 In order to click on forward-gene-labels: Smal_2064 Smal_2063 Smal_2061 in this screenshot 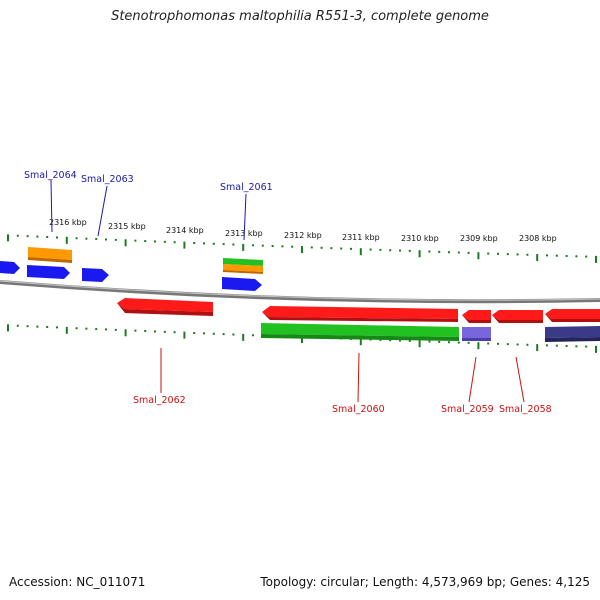, I will do `click(148, 205)`.